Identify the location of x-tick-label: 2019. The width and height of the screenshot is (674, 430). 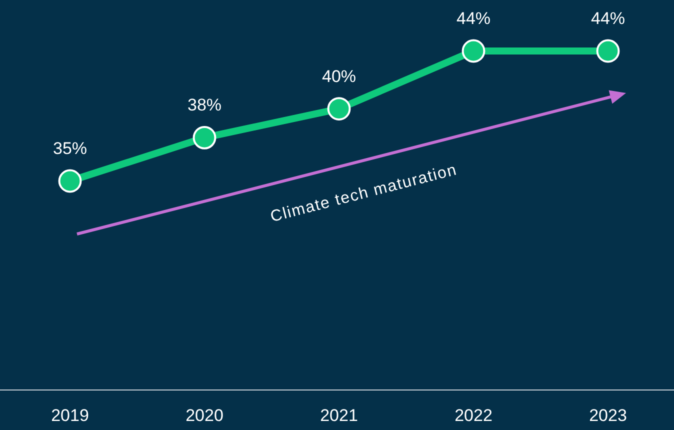
(70, 416).